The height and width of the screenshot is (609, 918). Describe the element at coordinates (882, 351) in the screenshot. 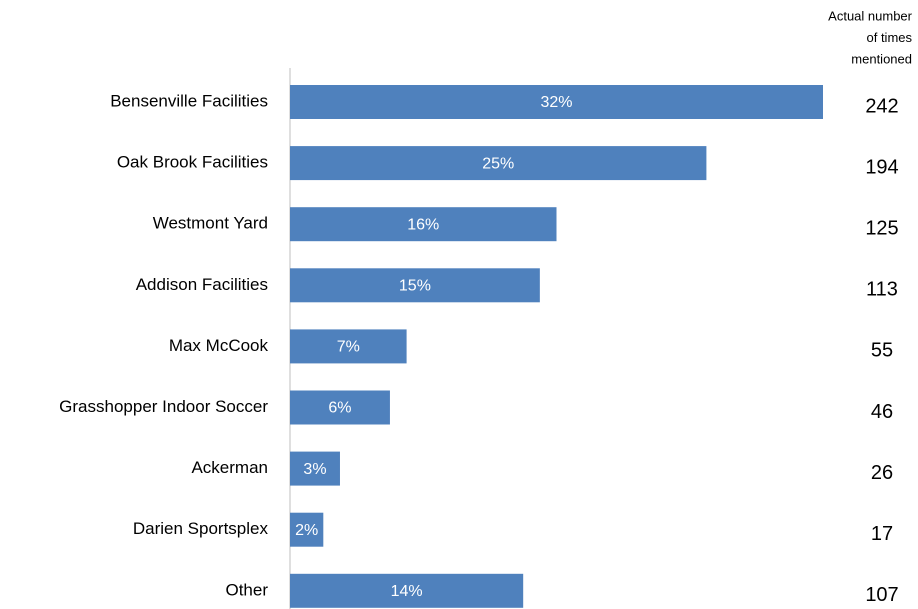

I see `count-label: 55` at that location.